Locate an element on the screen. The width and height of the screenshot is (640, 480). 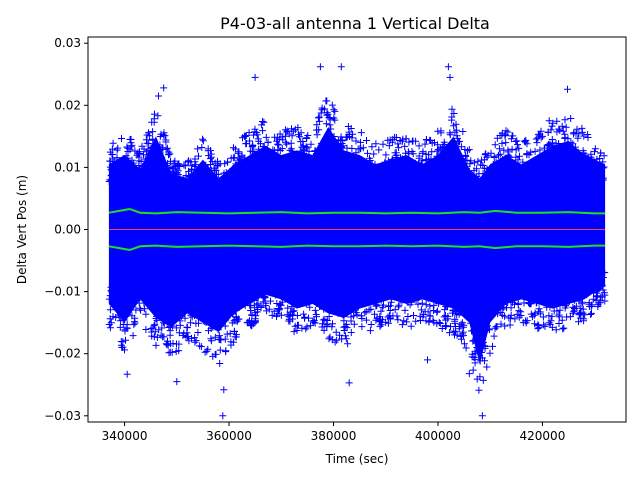
y-tick-label: −0.02 is located at coordinates (62, 354).